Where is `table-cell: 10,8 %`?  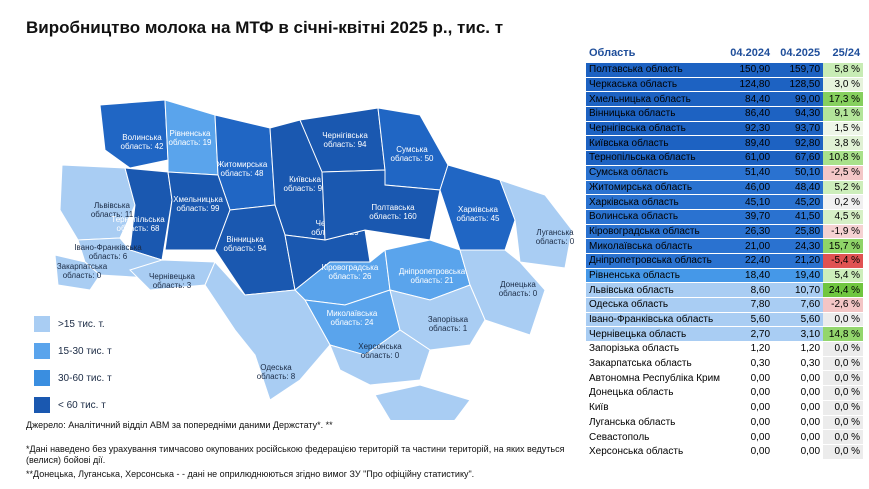 table-cell: 10,8 % is located at coordinates (843, 158).